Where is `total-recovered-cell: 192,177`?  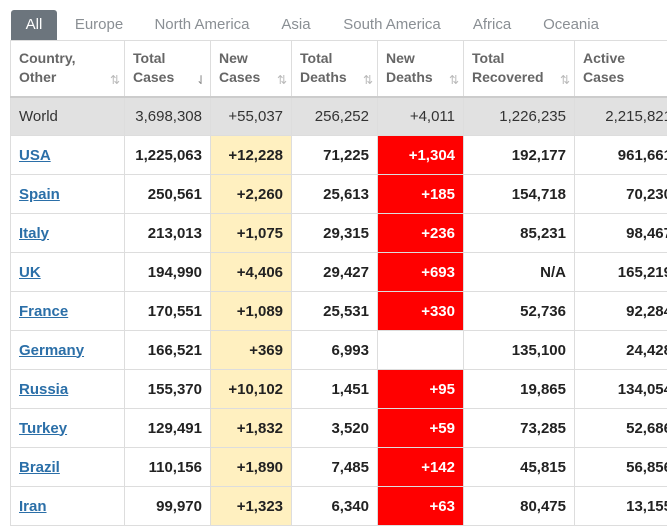
total-recovered-cell: 192,177 is located at coordinates (519, 155).